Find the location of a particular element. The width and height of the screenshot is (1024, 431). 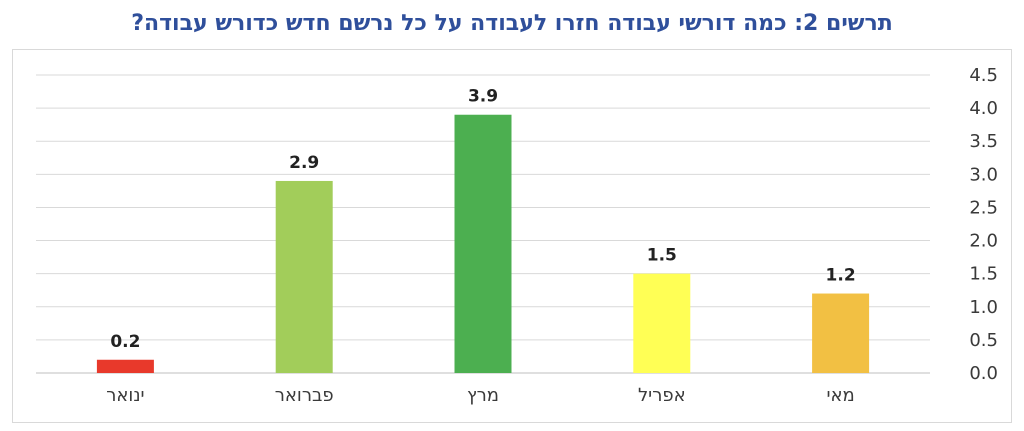

y-tick-label: 4.0 is located at coordinates (983, 108).